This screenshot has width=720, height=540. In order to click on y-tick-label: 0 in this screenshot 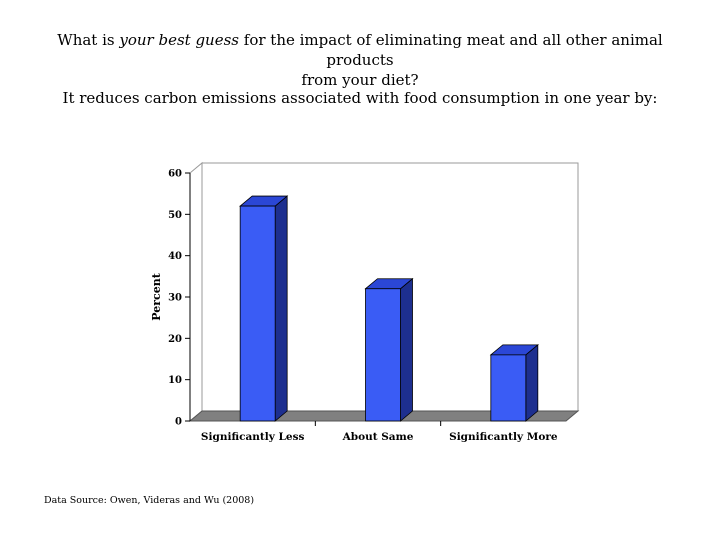, I will do `click(178, 422)`.